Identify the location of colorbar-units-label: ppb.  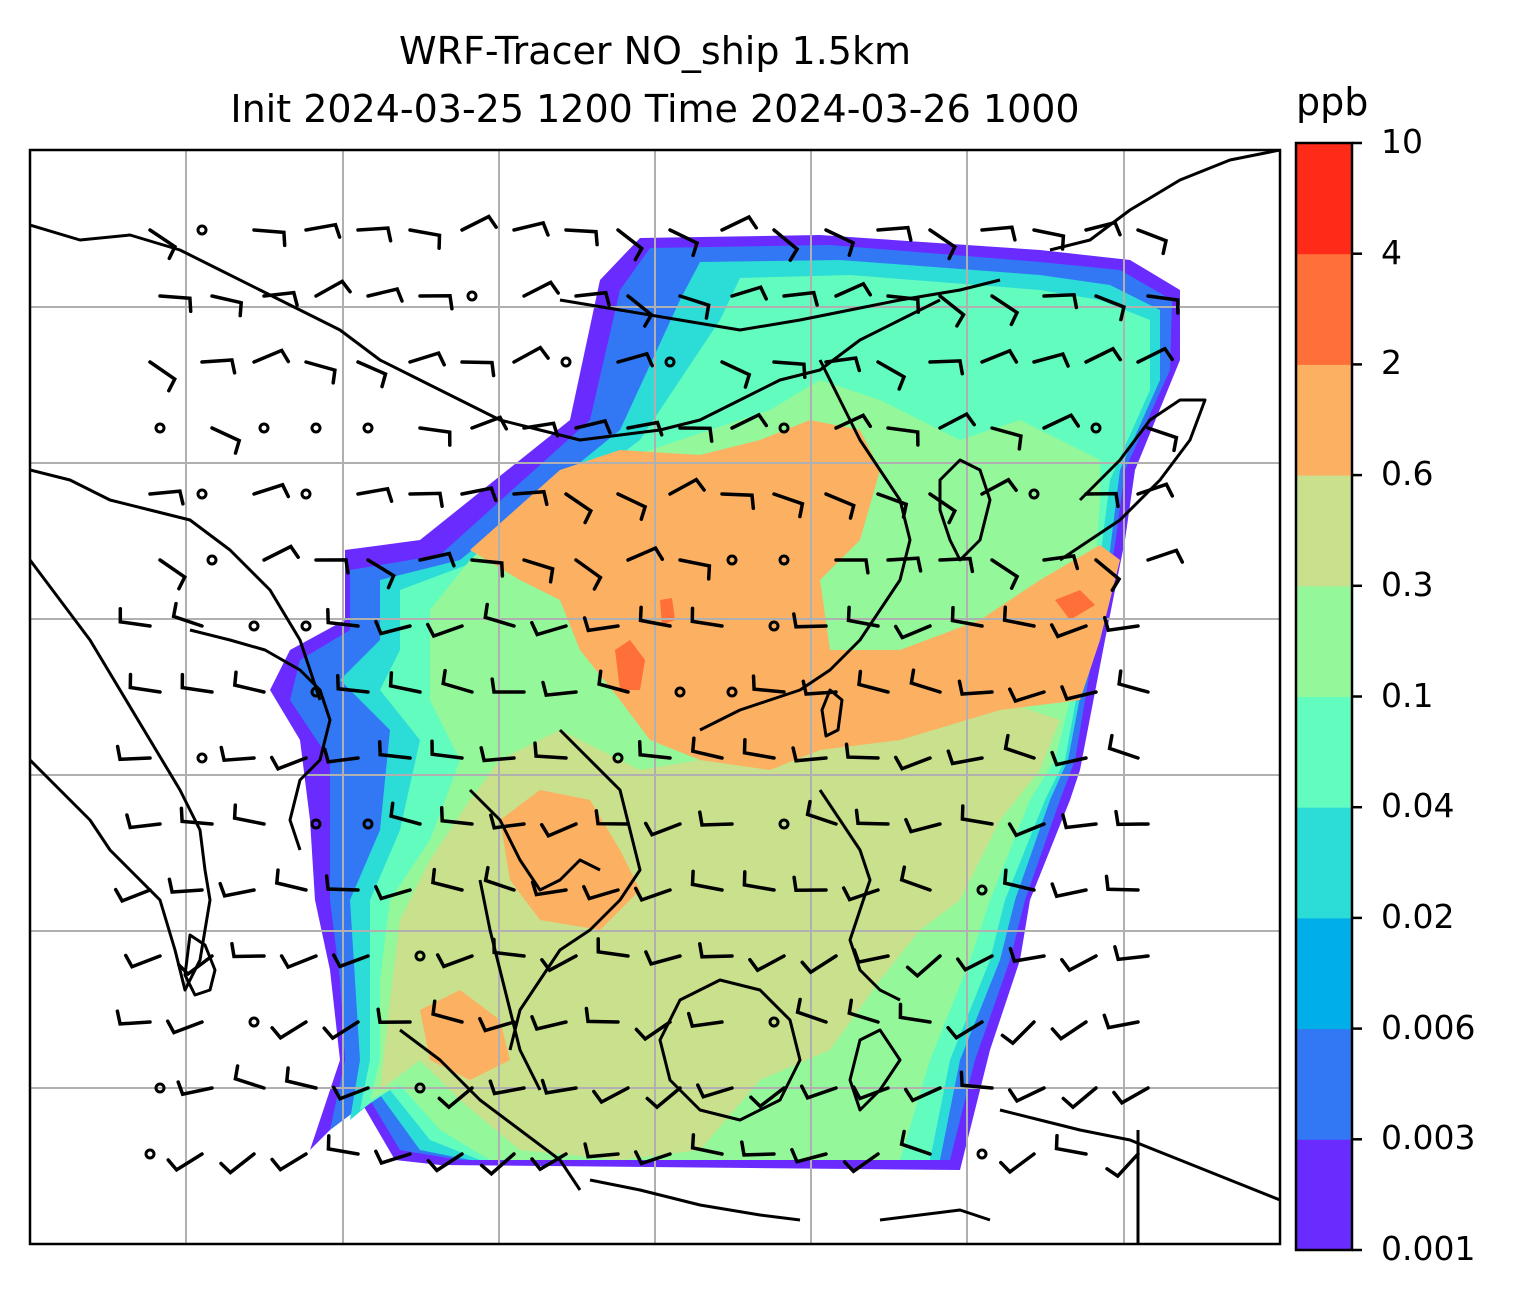
(1332, 102).